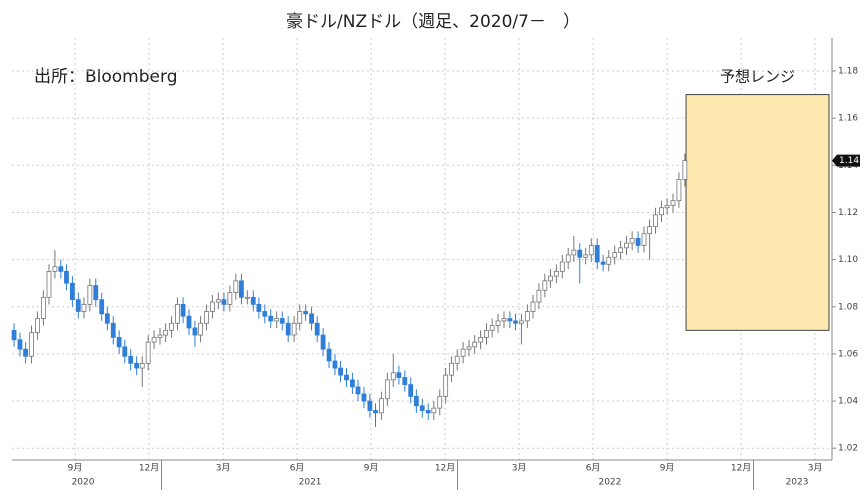 The height and width of the screenshot is (495, 867). Describe the element at coordinates (846, 160) in the screenshot. I see `last-value-badge` at that location.